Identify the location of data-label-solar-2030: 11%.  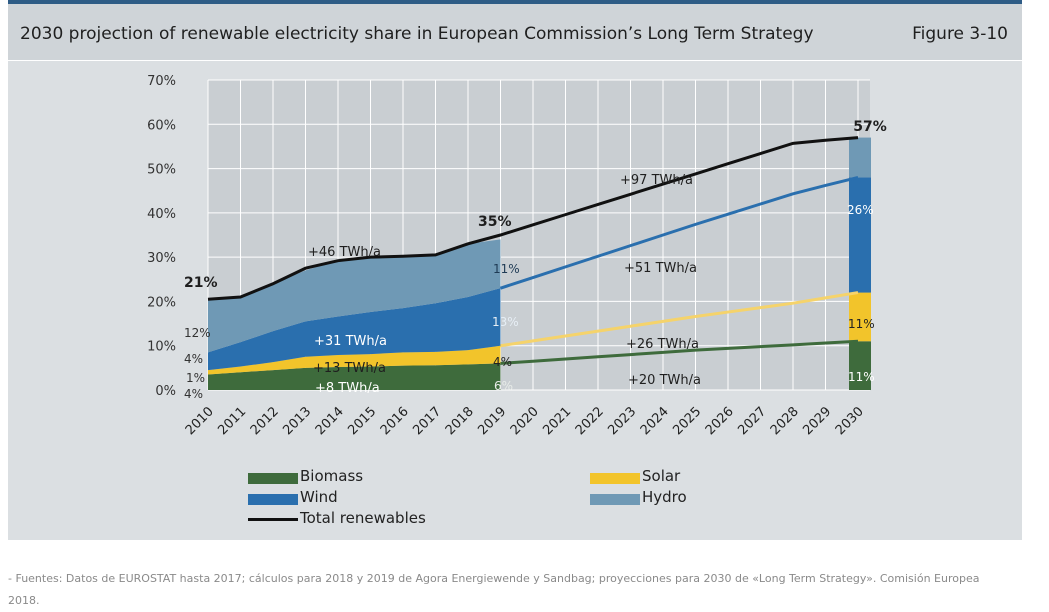
(861, 324).